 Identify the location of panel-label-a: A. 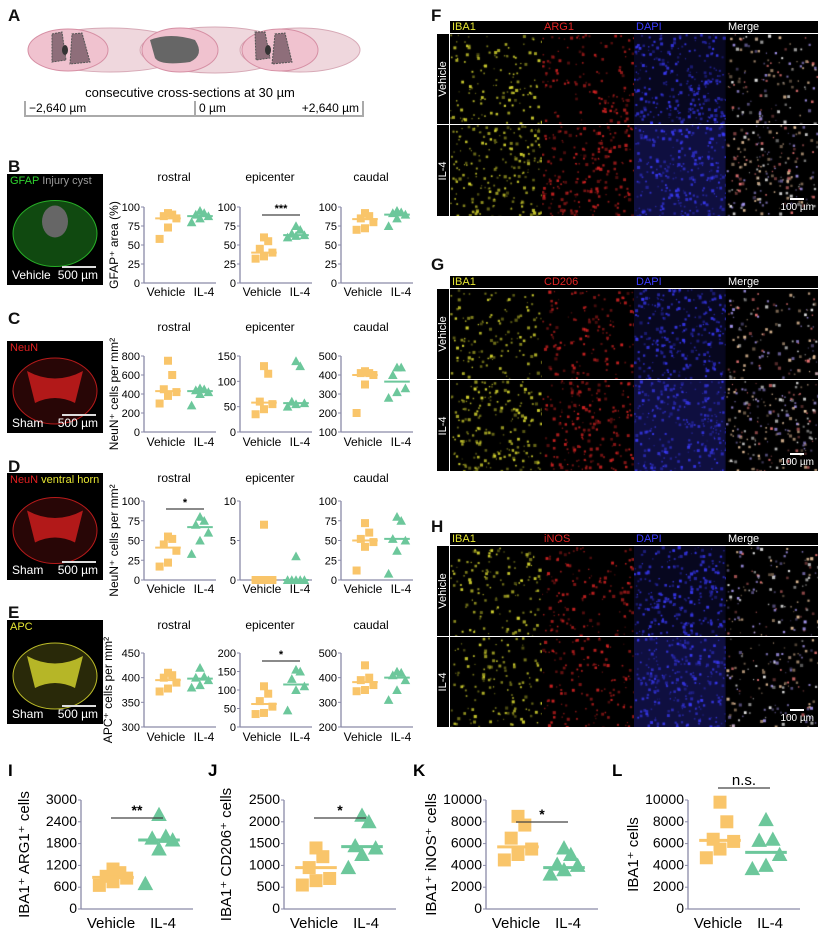
(14, 15).